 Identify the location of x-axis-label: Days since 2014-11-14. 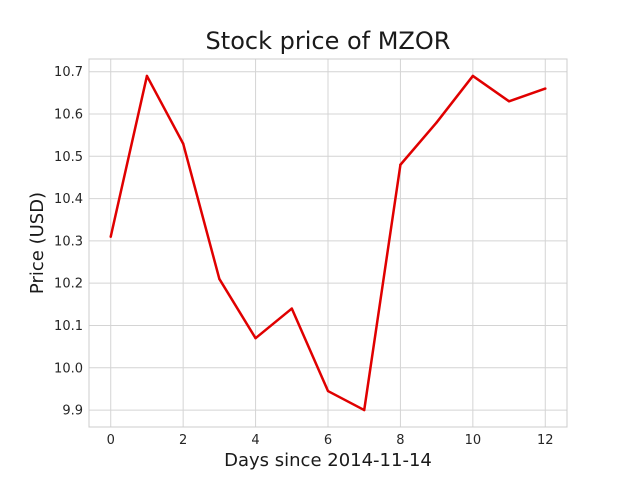
(328, 460).